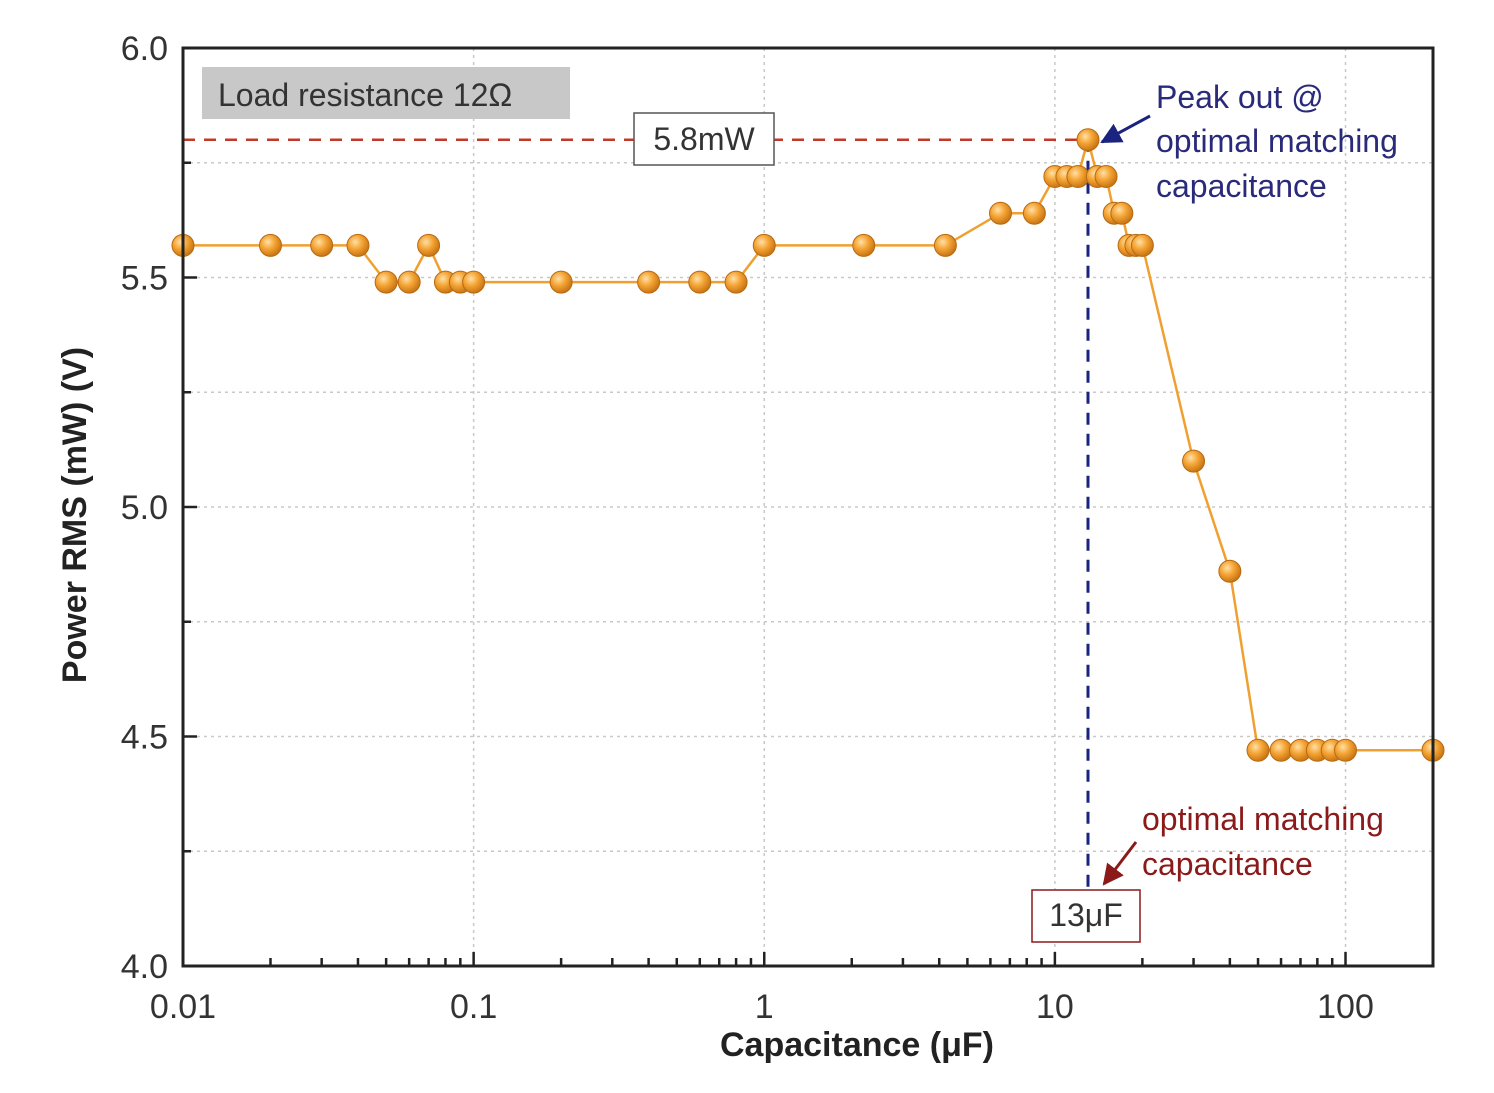  What do you see at coordinates (1263, 819) in the screenshot?
I see `optimal-note-line-1: optimal matching` at bounding box center [1263, 819].